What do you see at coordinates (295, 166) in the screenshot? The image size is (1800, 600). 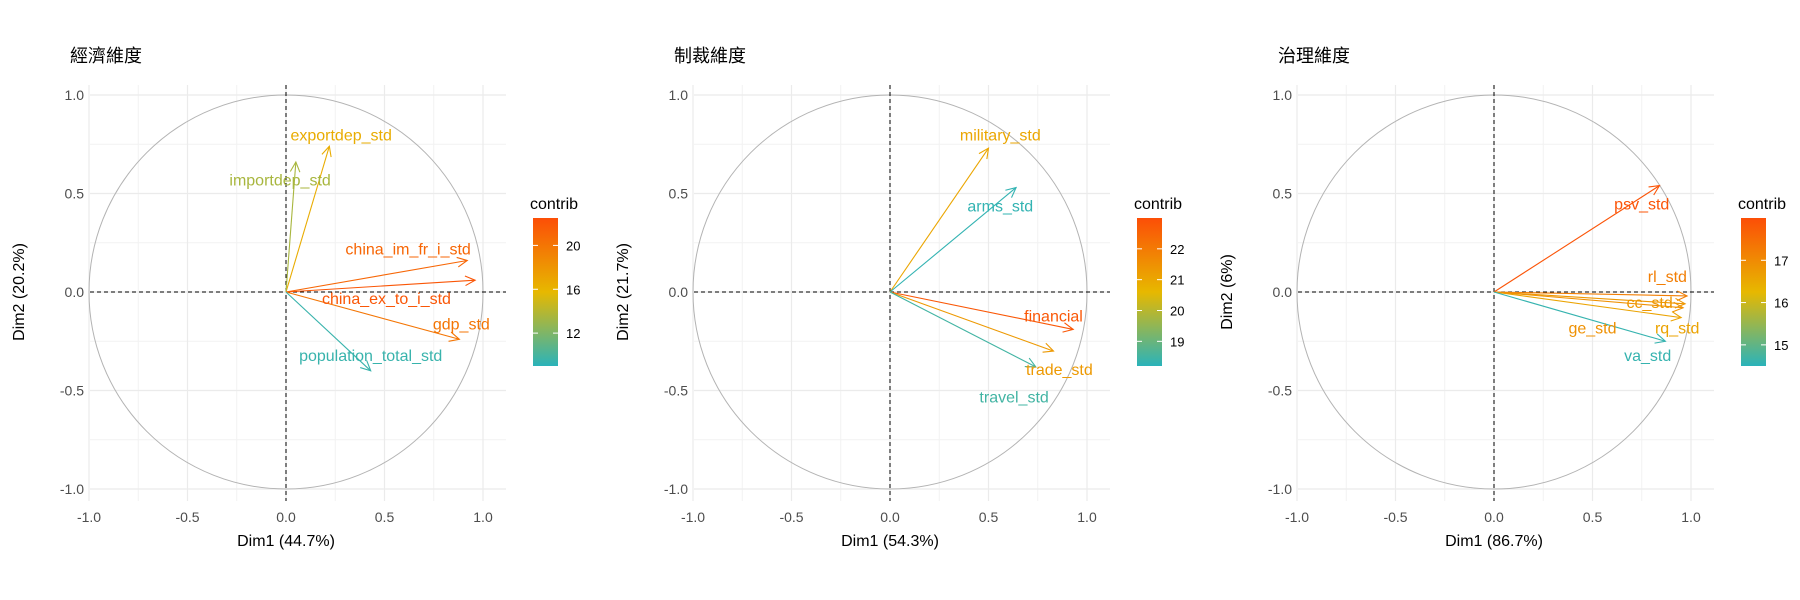 I see `arrowhead-importdep_std` at bounding box center [295, 166].